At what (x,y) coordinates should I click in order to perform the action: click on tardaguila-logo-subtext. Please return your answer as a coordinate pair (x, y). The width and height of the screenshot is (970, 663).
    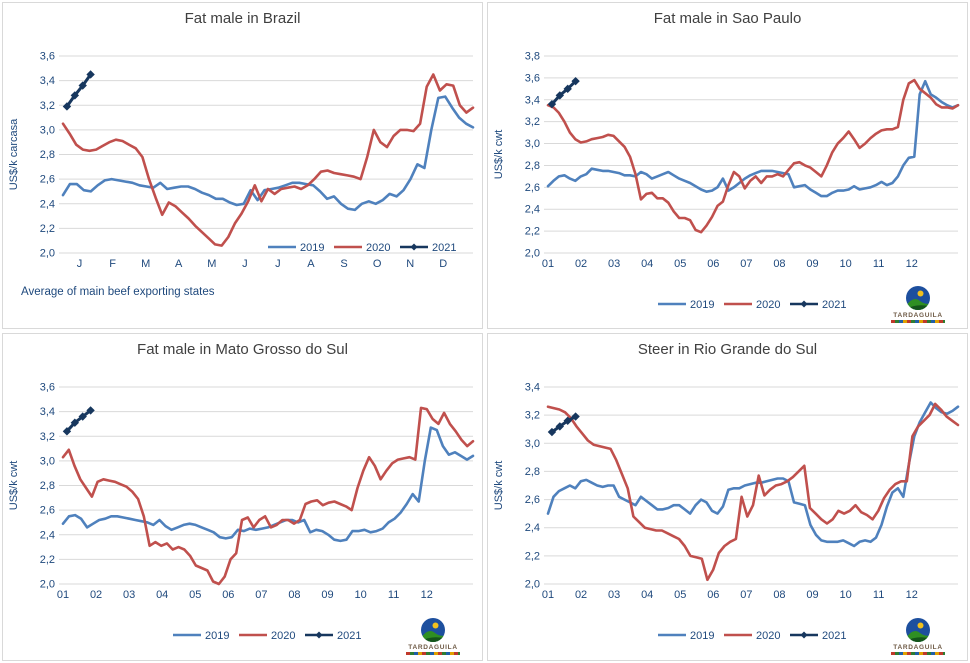
    Looking at the image, I should click on (918, 653).